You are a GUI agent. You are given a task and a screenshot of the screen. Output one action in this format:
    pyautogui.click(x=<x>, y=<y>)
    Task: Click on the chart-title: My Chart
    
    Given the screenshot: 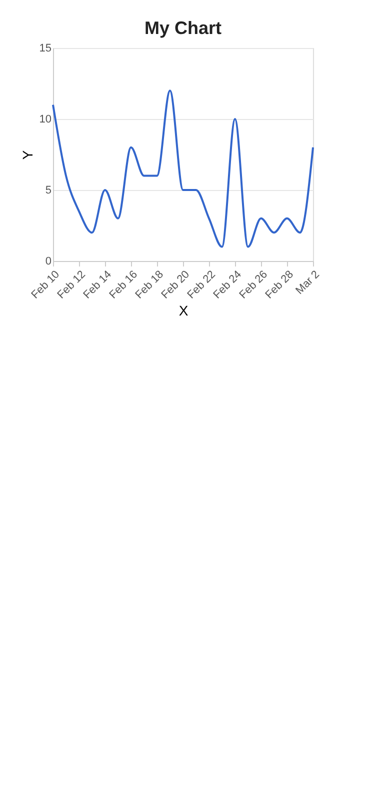 What is the action you would take?
    pyautogui.click(x=183, y=28)
    